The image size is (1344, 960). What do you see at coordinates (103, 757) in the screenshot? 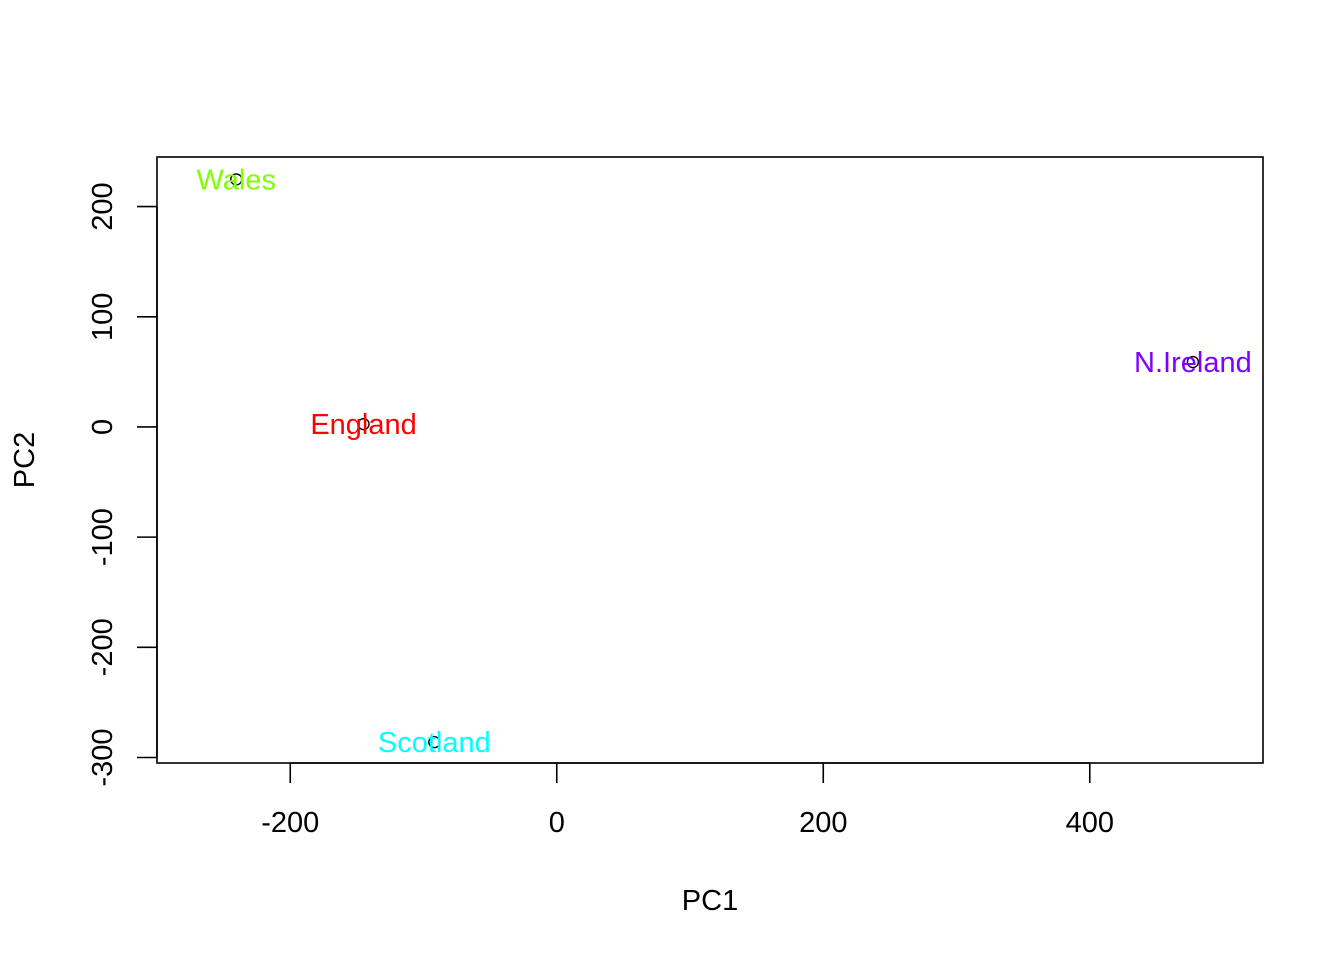
I see `y-tick-label: -300` at bounding box center [103, 757].